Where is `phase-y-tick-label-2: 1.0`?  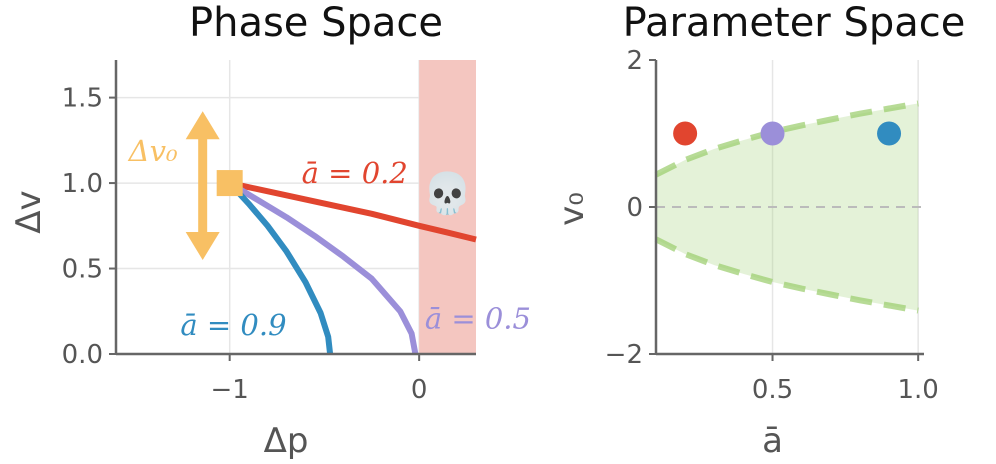 phase-y-tick-label-2: 1.0 is located at coordinates (82, 184).